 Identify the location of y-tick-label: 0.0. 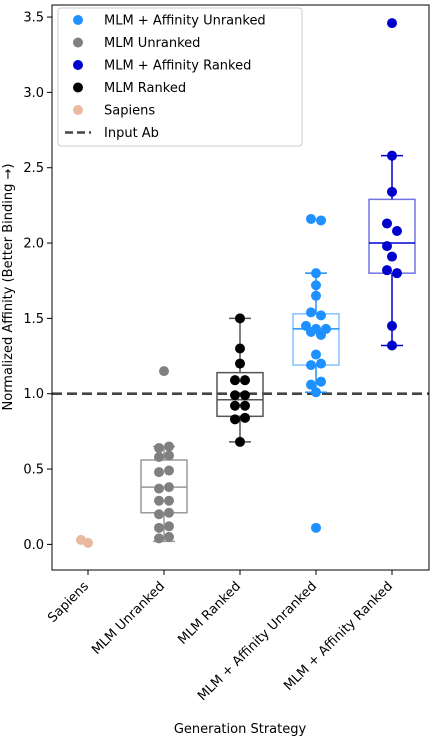
(33, 545).